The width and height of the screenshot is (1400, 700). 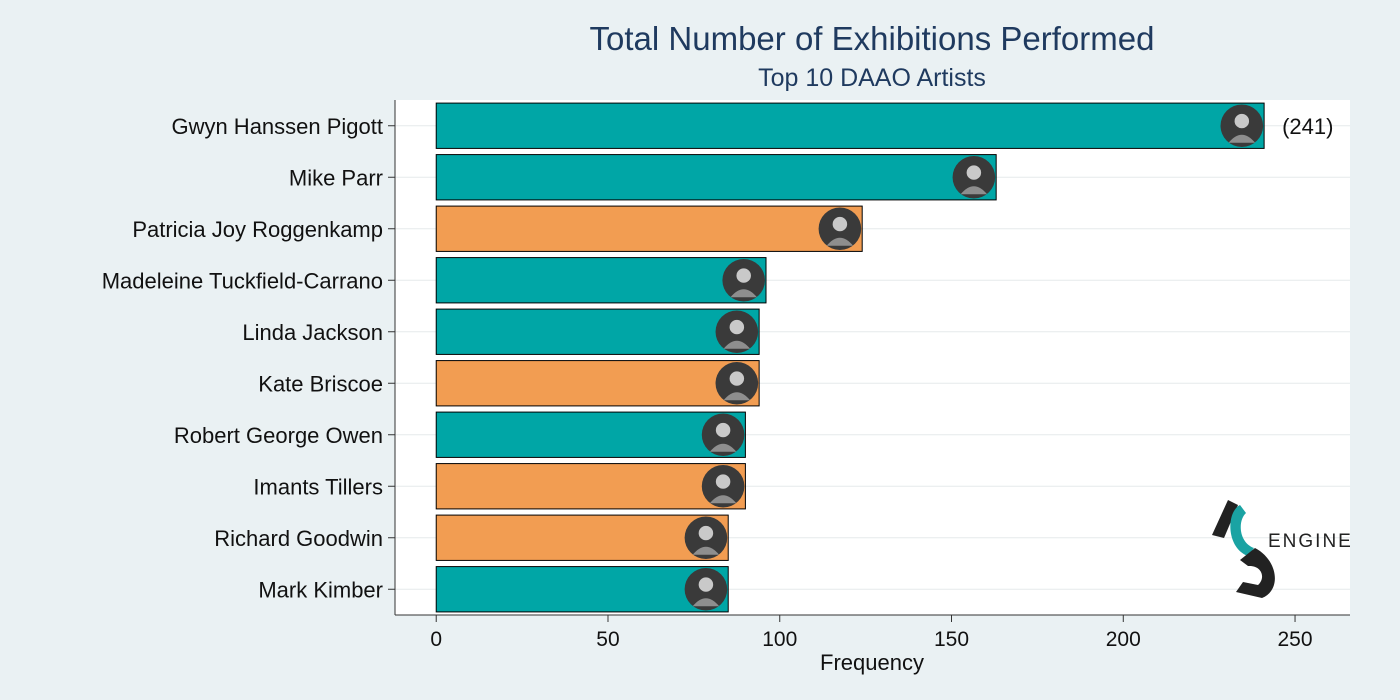 I want to click on chart-title: Total Number of Exhibitions Performed, so click(x=872, y=38).